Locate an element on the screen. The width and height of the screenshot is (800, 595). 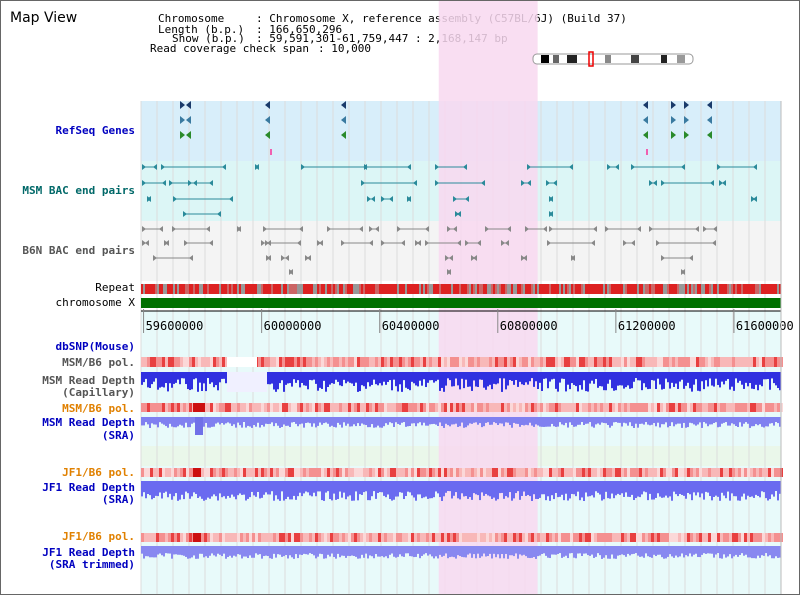
track-label-refseq: RefSeq Genes is located at coordinates (95, 130).